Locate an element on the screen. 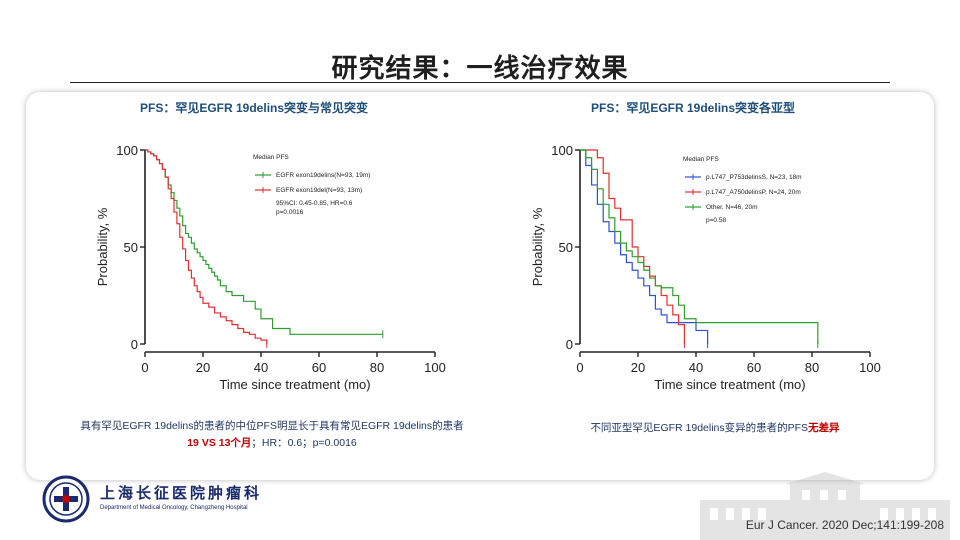 This screenshot has height=540, width=960. right-caption-text: 不同亚型罕见EGFR 19delins变异的患者的PFS is located at coordinates (699, 428).